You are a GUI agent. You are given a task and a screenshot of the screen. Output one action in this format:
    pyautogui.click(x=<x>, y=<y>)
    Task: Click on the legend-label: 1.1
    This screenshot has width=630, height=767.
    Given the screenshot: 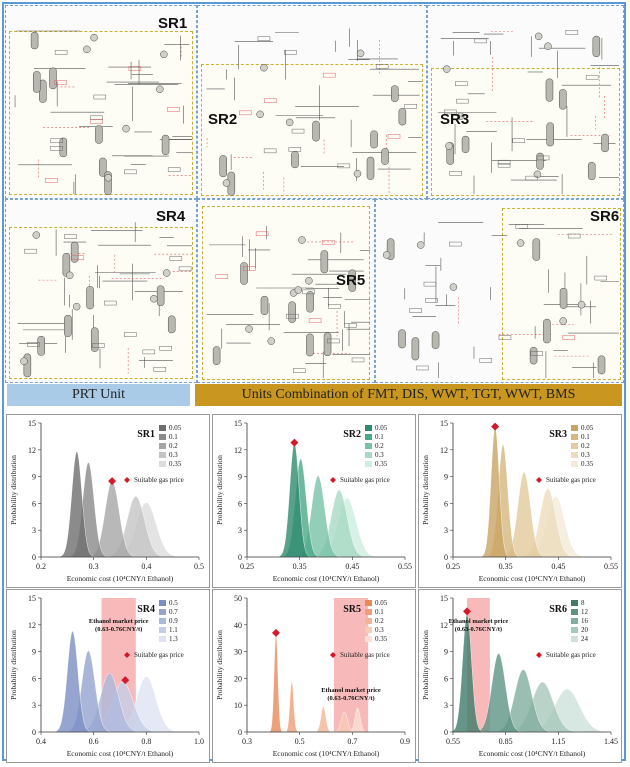 What is the action you would take?
    pyautogui.click(x=173, y=630)
    